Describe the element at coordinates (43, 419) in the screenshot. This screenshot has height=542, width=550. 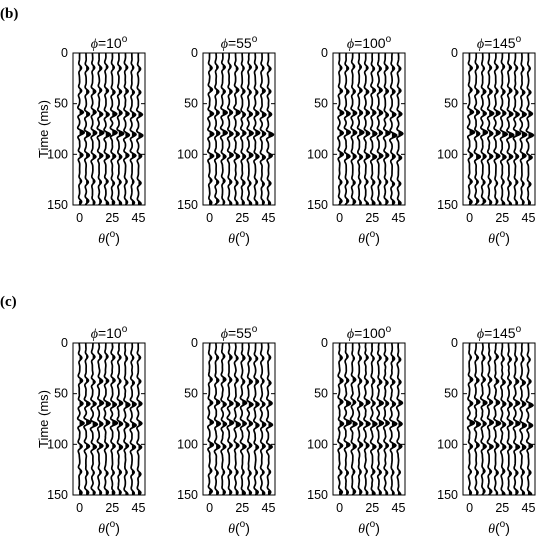
I see `y-axis-label: Time (ms)` at that location.